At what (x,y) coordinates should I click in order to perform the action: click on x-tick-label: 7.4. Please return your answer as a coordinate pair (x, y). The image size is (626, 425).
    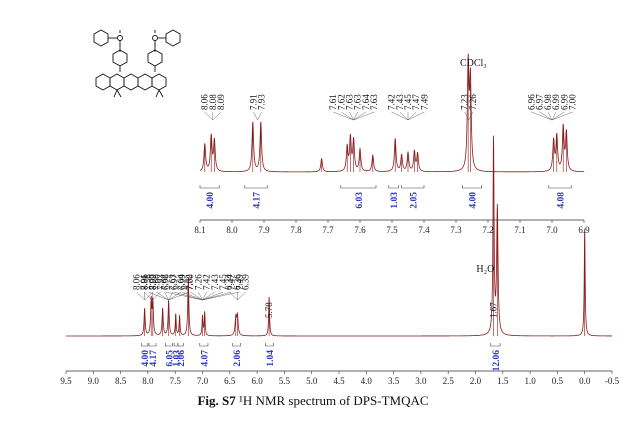
    Looking at the image, I should click on (424, 230).